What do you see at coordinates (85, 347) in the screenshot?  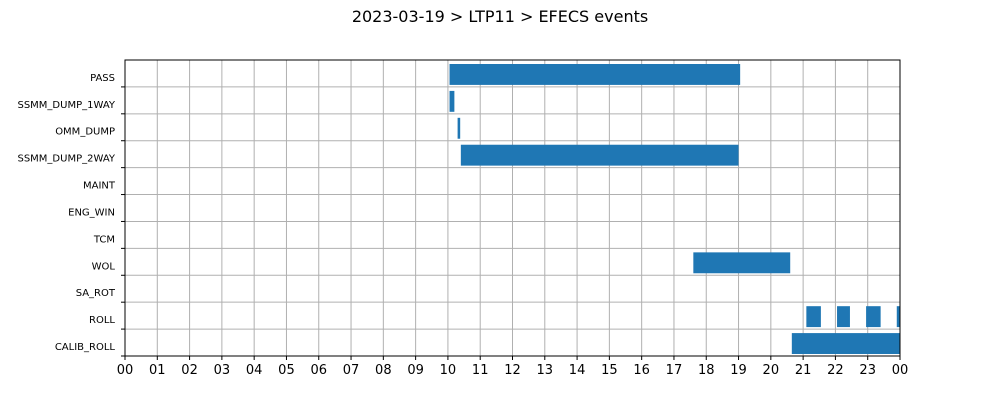 I see `y-tick-label: CALIB_ROLL` at bounding box center [85, 347].